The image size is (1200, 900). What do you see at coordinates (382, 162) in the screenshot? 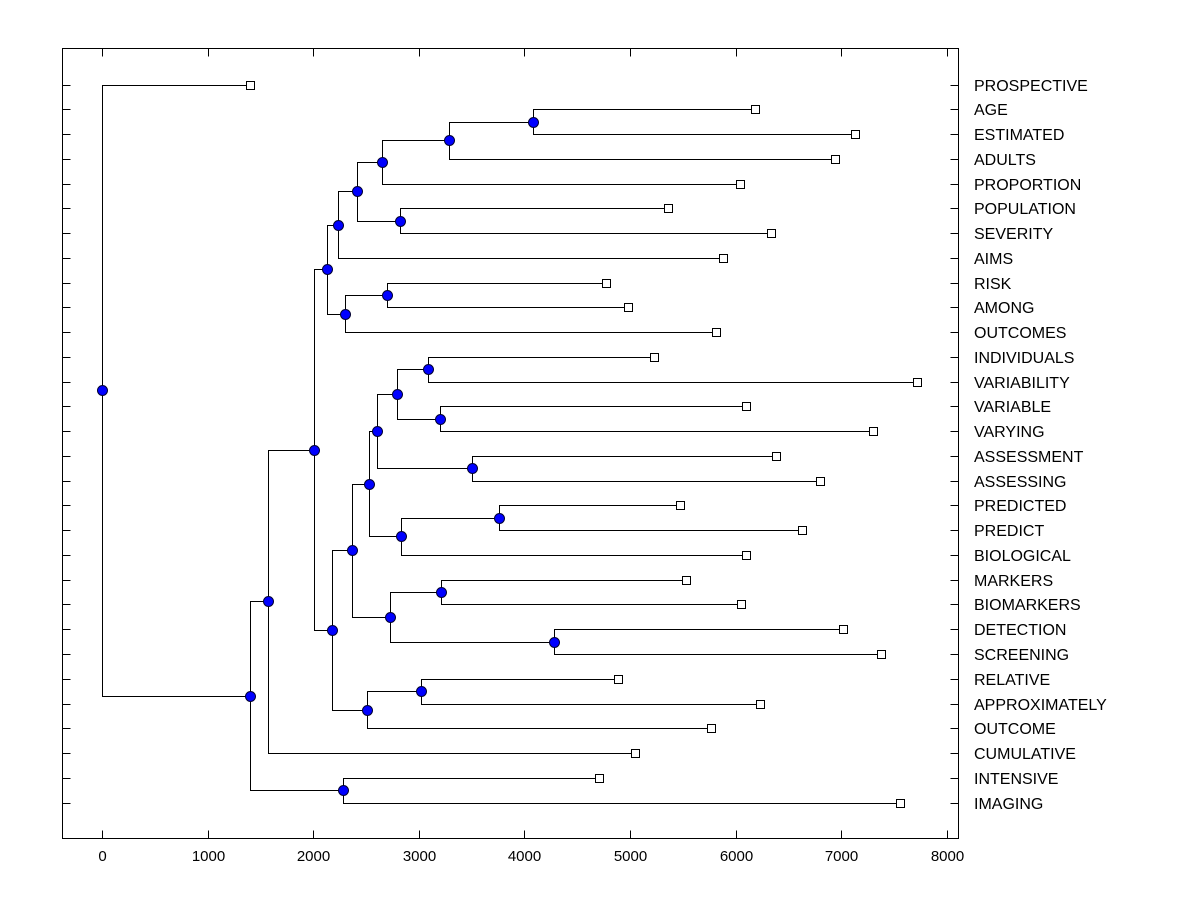
I see `merge-node-n_prop` at bounding box center [382, 162].